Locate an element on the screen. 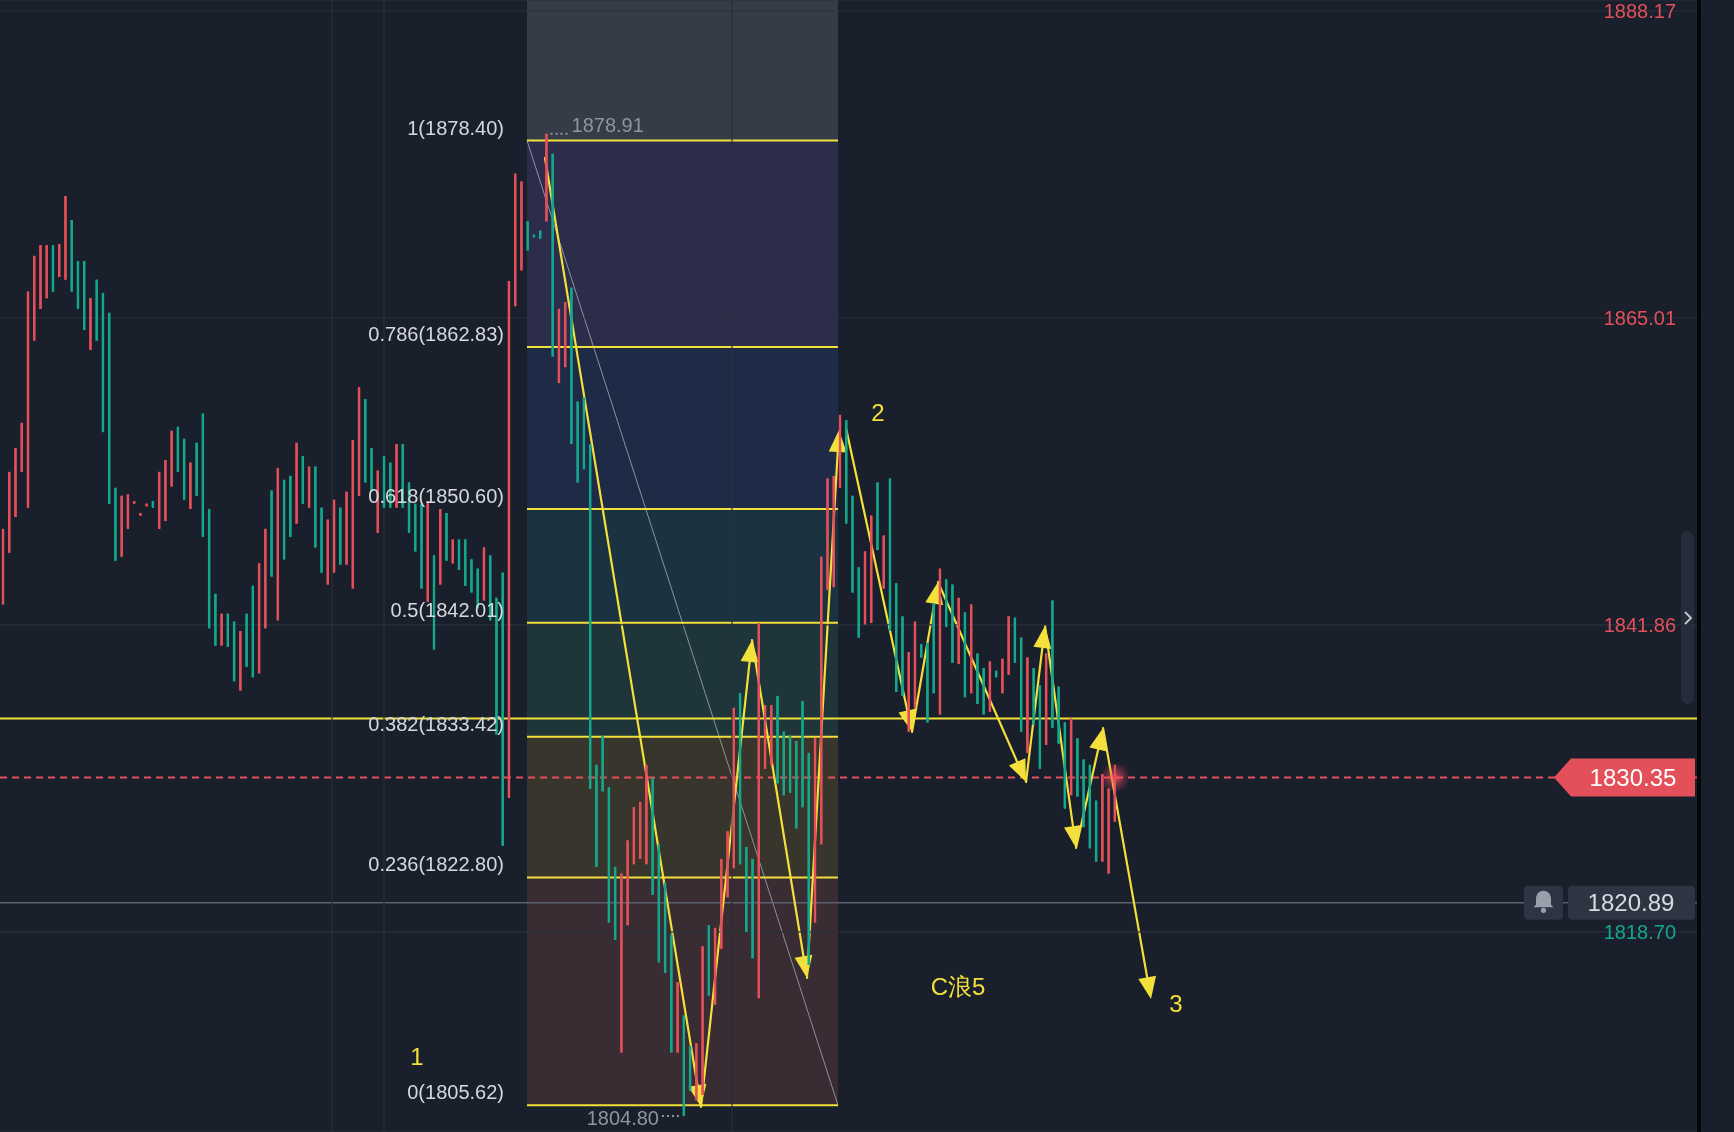  ref-line-label: 1830.35 is located at coordinates (1633, 777).